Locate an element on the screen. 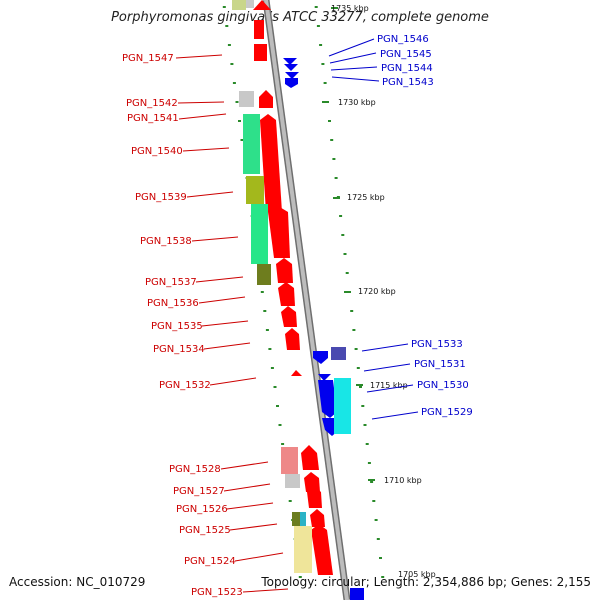  gene-label-pgn-1536: PGN_1536 is located at coordinates (173, 303).